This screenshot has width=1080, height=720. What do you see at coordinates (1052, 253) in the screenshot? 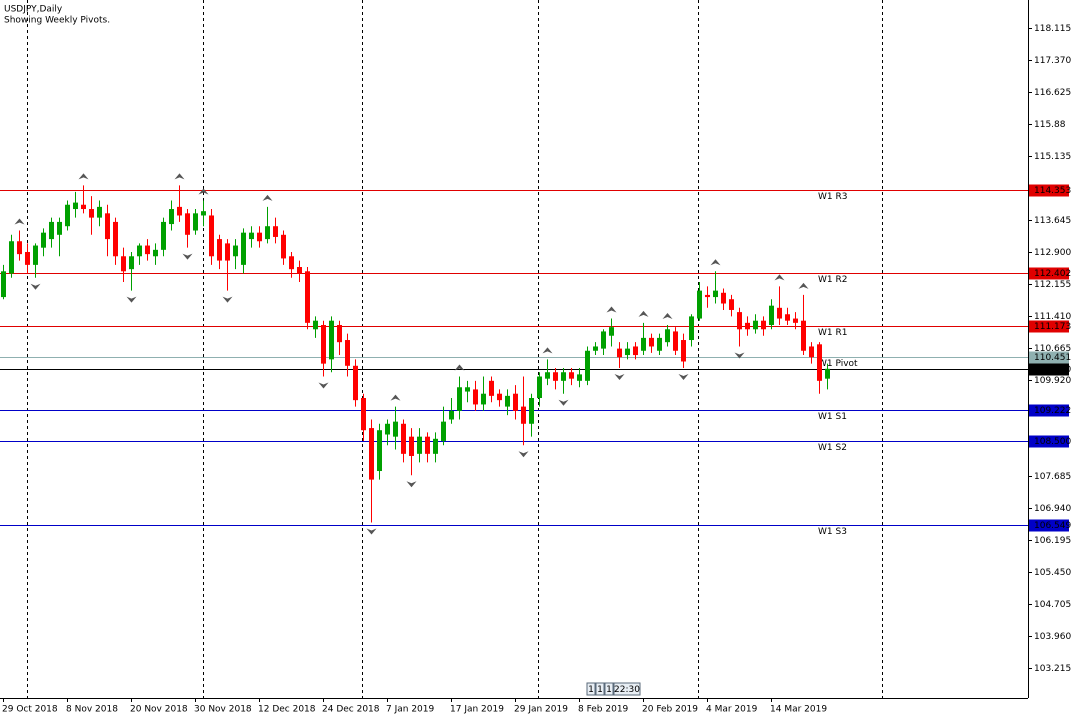
I see `y-tick-label: 112.900` at bounding box center [1052, 253].